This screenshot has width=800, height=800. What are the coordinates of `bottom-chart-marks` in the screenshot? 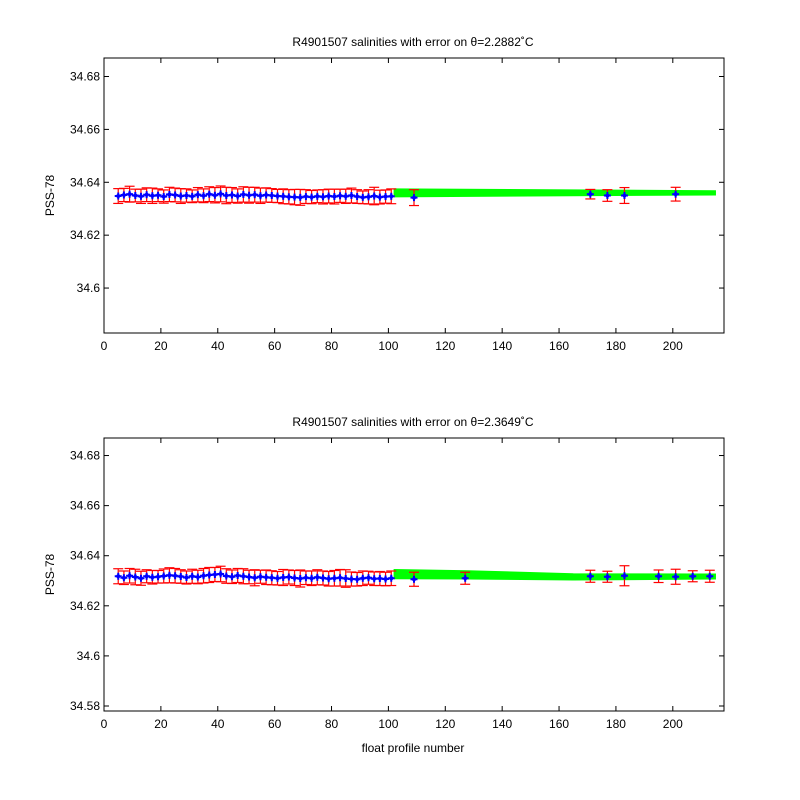 It's located at (414, 576).